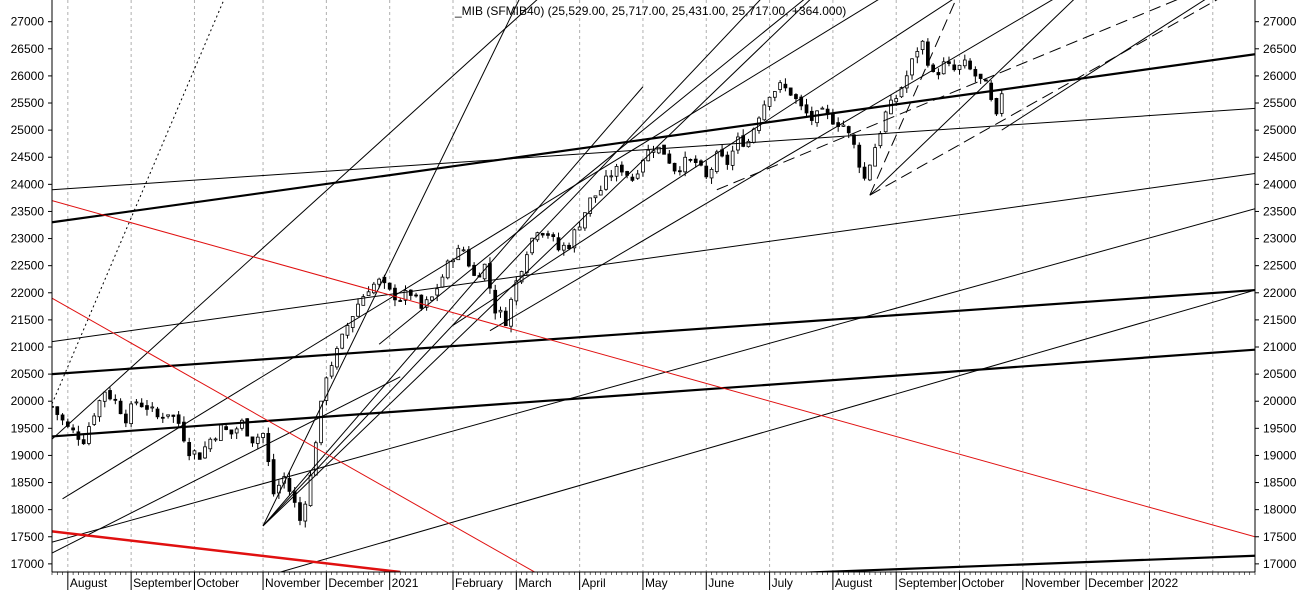 The width and height of the screenshot is (1306, 590). What do you see at coordinates (89, 583) in the screenshot?
I see `x-tick-label: August` at bounding box center [89, 583].